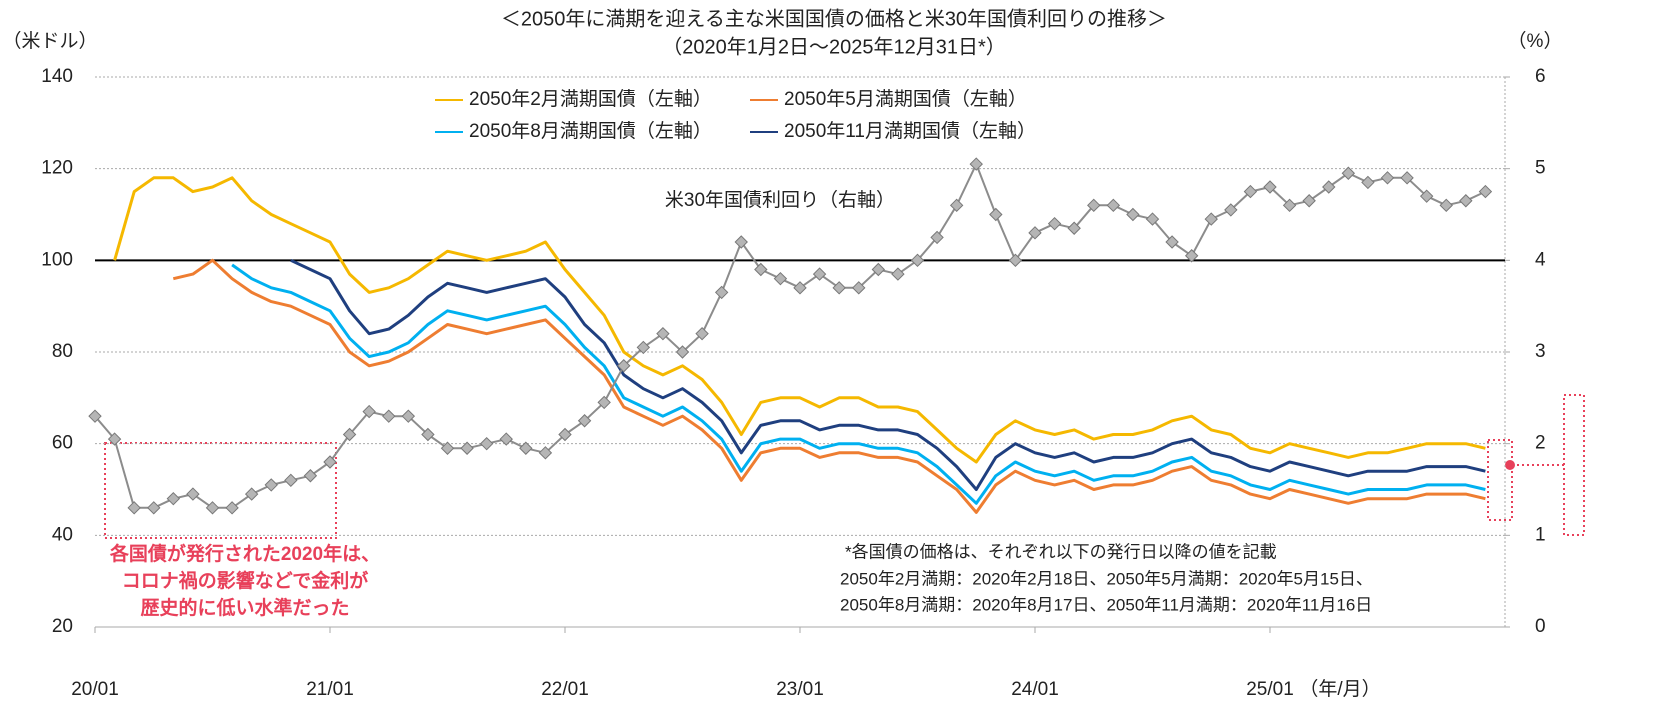 The image size is (1668, 711). What do you see at coordinates (244, 553) in the screenshot?
I see `annotation: 各国債が発行された2020年は、` at bounding box center [244, 553].